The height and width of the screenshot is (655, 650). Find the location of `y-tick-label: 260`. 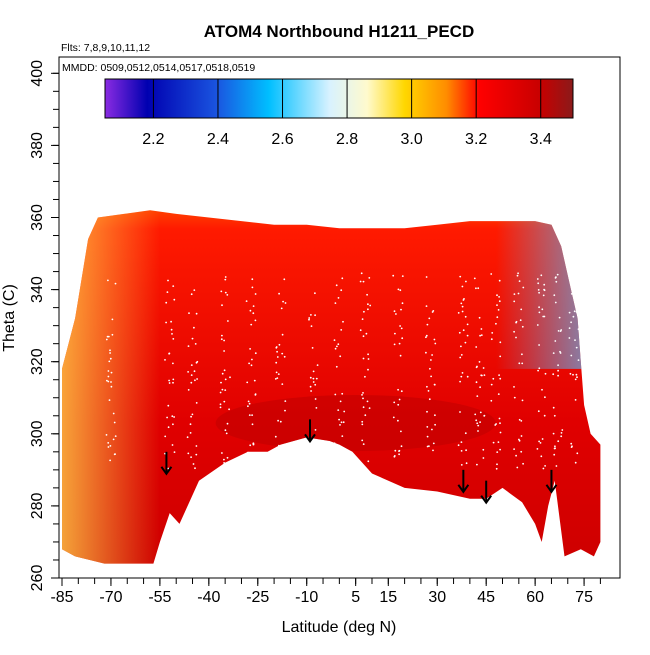

y-tick-label: 260 is located at coordinates (37, 578).